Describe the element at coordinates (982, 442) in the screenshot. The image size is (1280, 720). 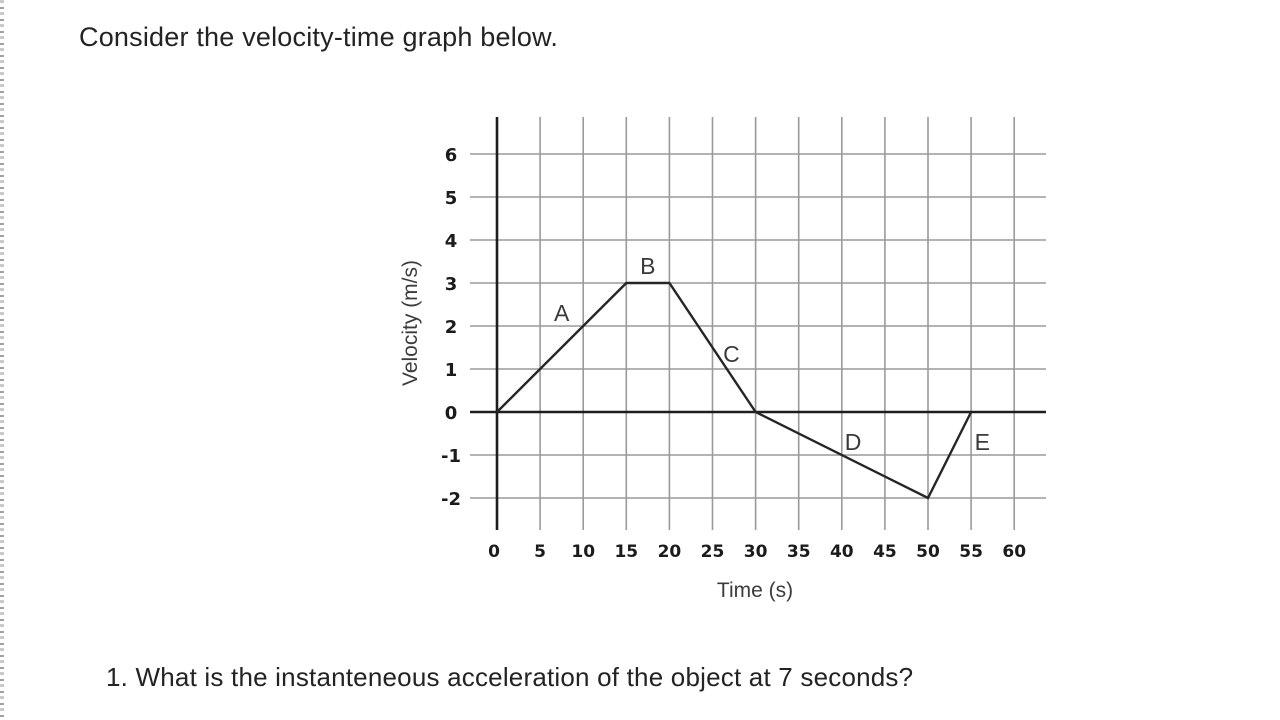
I see `segment-label-e: E` at that location.